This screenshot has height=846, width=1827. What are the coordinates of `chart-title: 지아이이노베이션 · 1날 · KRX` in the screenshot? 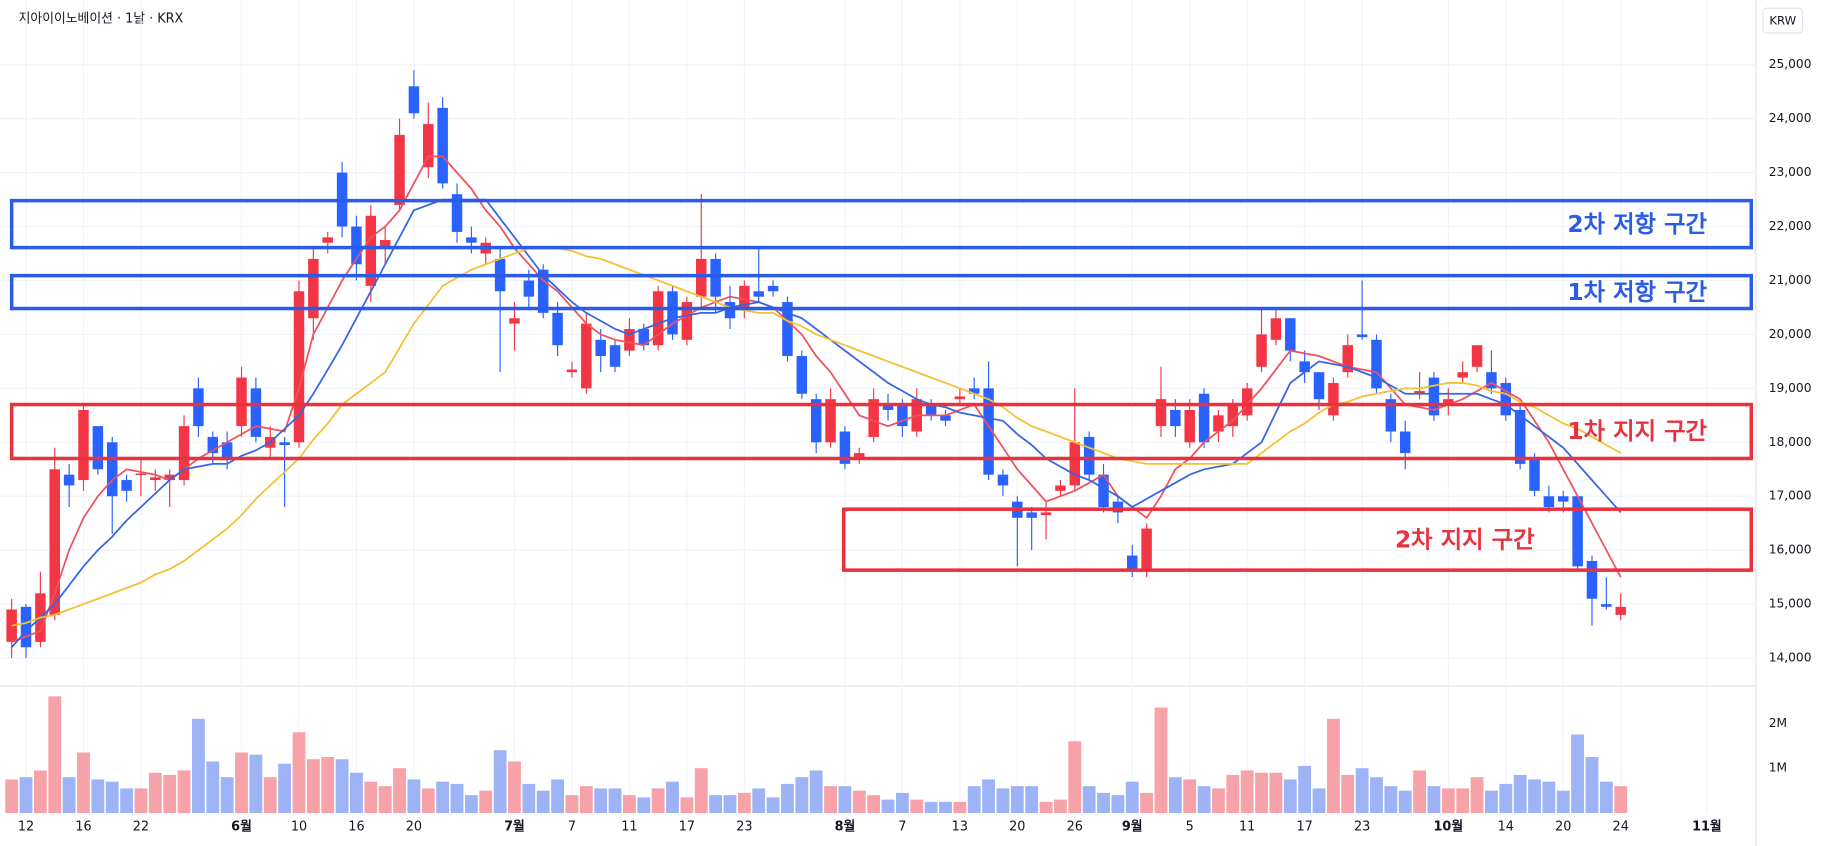 It's located at (101, 18).